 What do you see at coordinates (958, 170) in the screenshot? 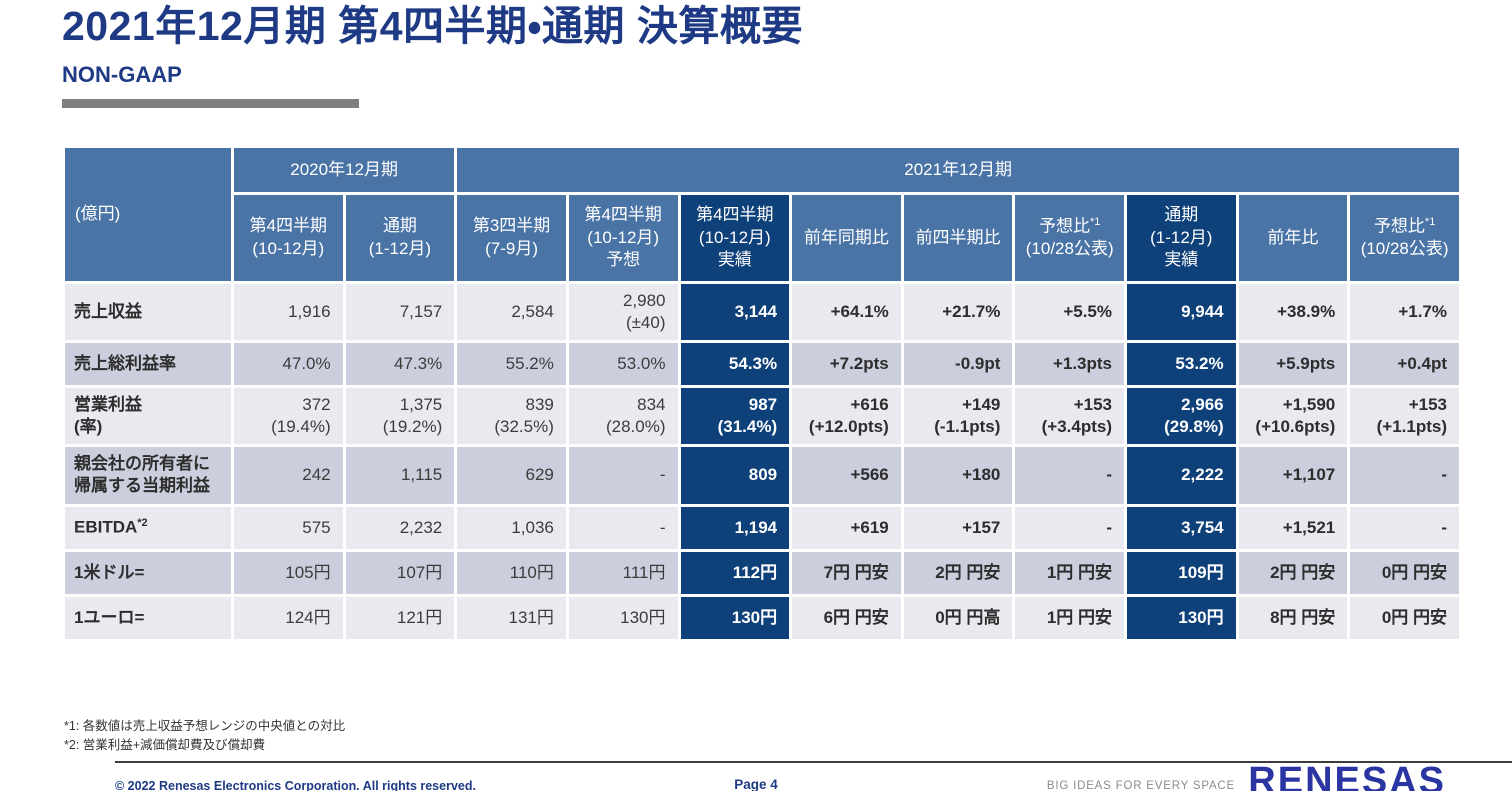
I see `header-group-2021: 2021年12月期` at bounding box center [958, 170].